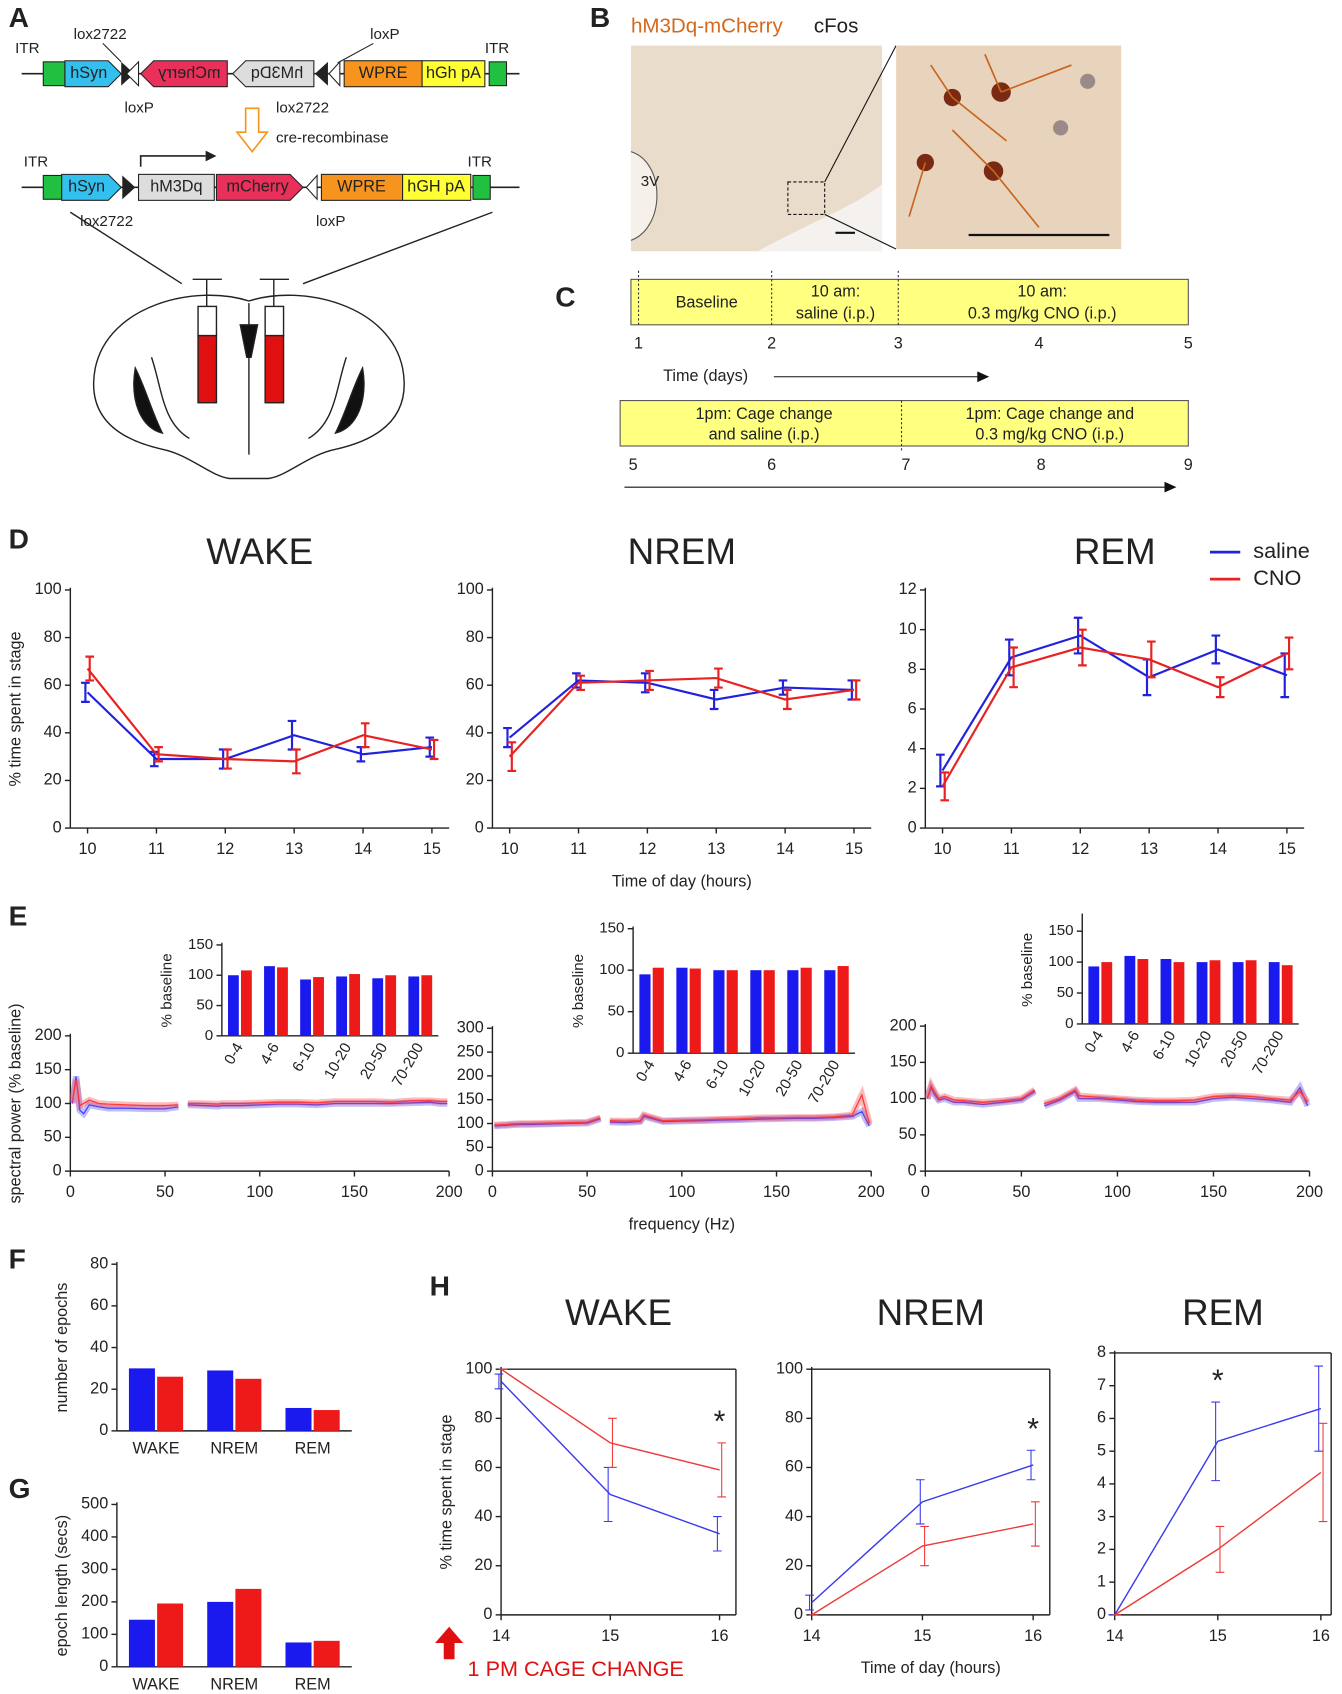  What do you see at coordinates (806, 198) in the screenshot?
I see `zoom-box` at bounding box center [806, 198].